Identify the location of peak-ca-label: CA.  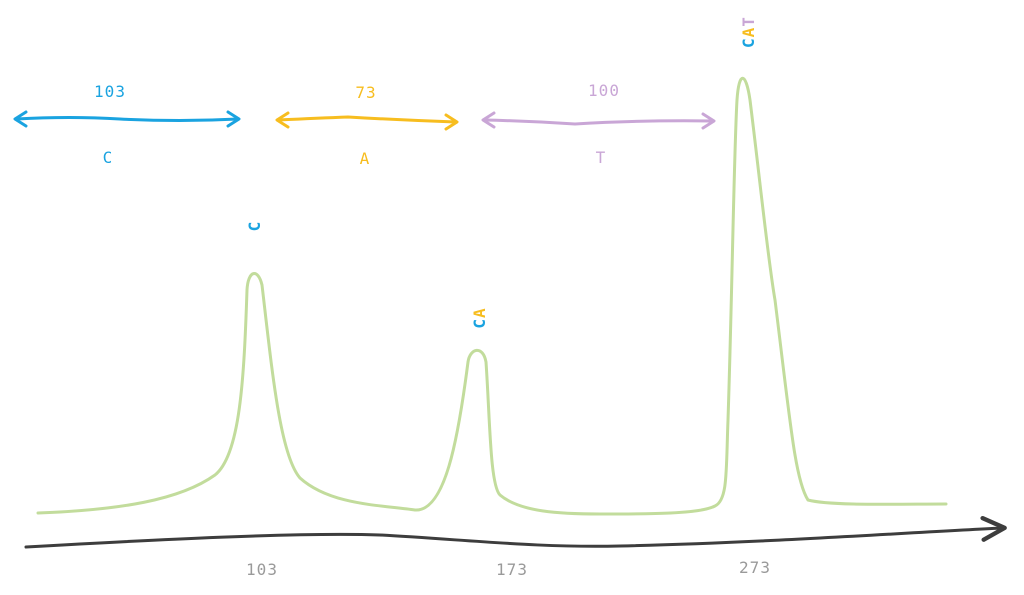
(479, 317).